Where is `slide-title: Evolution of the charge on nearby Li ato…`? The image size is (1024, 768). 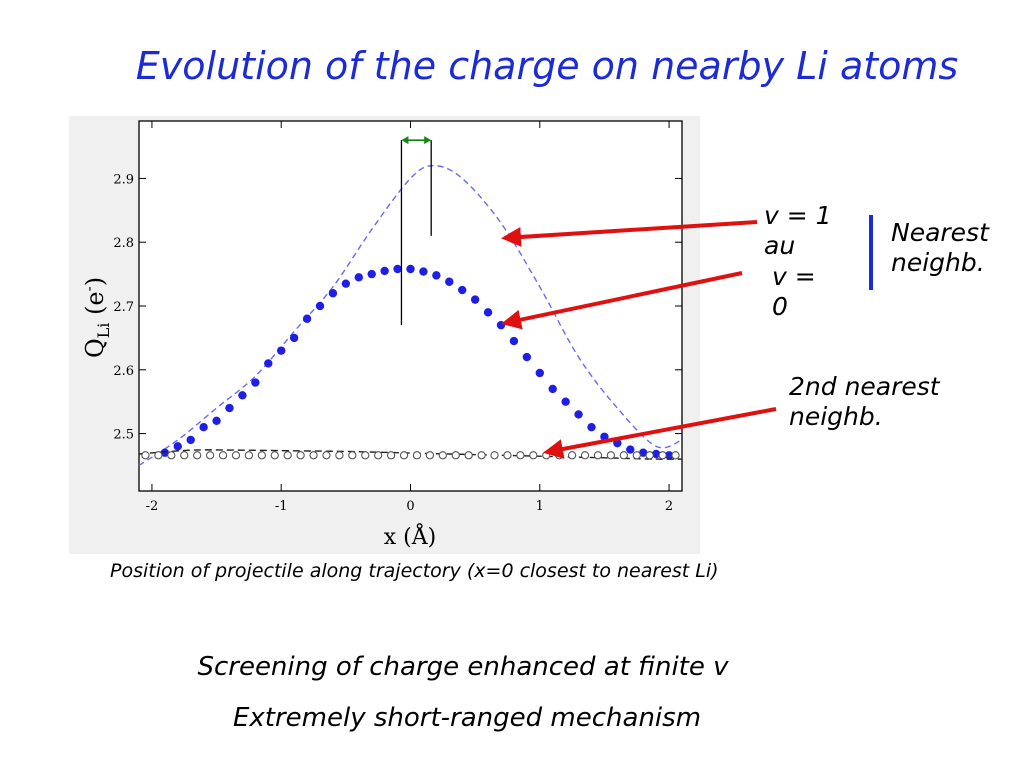
slide-title: Evolution of the charge on nearby Li ato… is located at coordinates (547, 66).